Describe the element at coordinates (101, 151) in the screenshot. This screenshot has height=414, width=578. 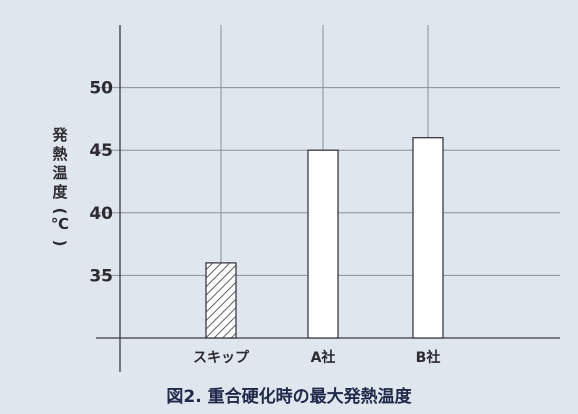
I see `y-tick-label-45: 45` at that location.